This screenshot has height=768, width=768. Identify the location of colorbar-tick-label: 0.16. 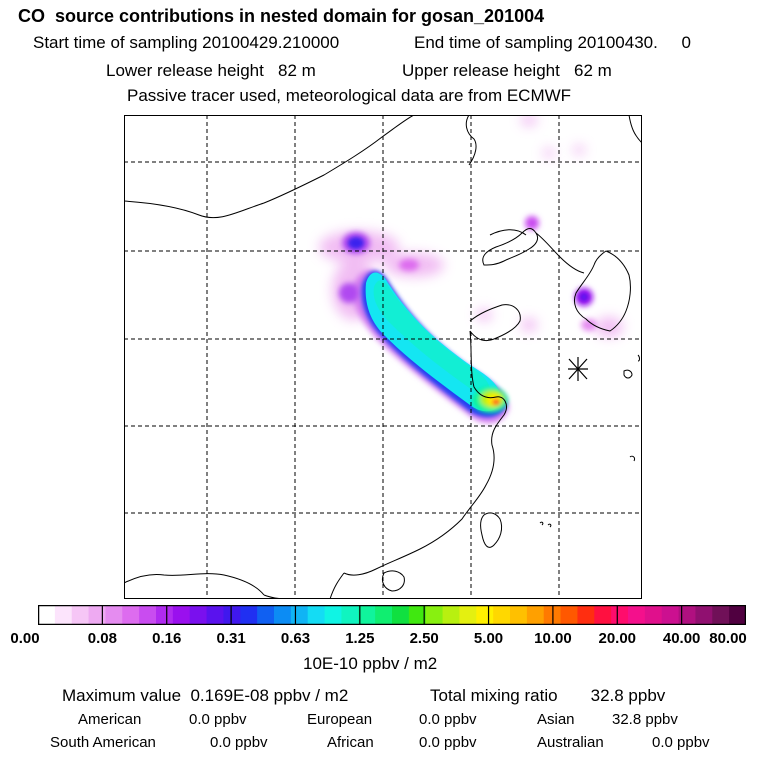
(167, 638).